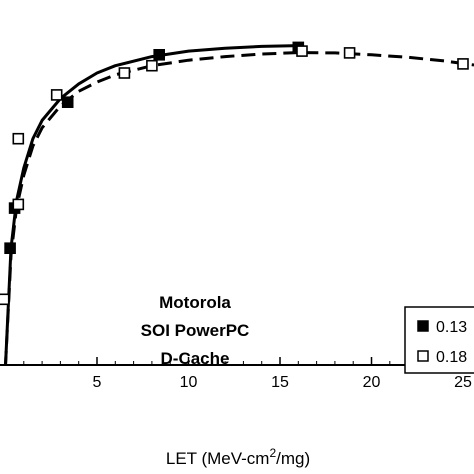 The width and height of the screenshot is (474, 474). I want to click on legend-marker-0.18, so click(423, 356).